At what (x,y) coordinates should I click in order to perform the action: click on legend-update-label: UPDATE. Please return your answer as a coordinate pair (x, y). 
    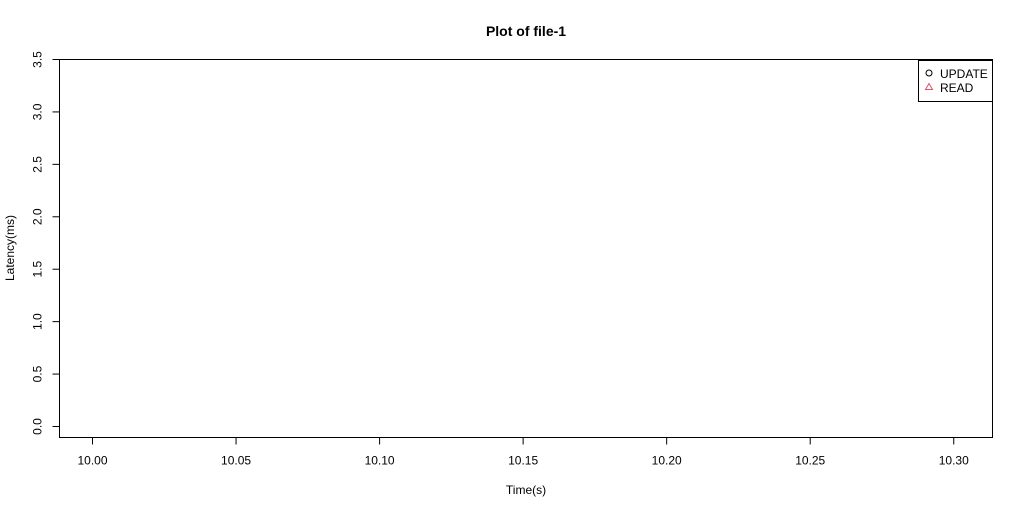
    Looking at the image, I should click on (964, 74).